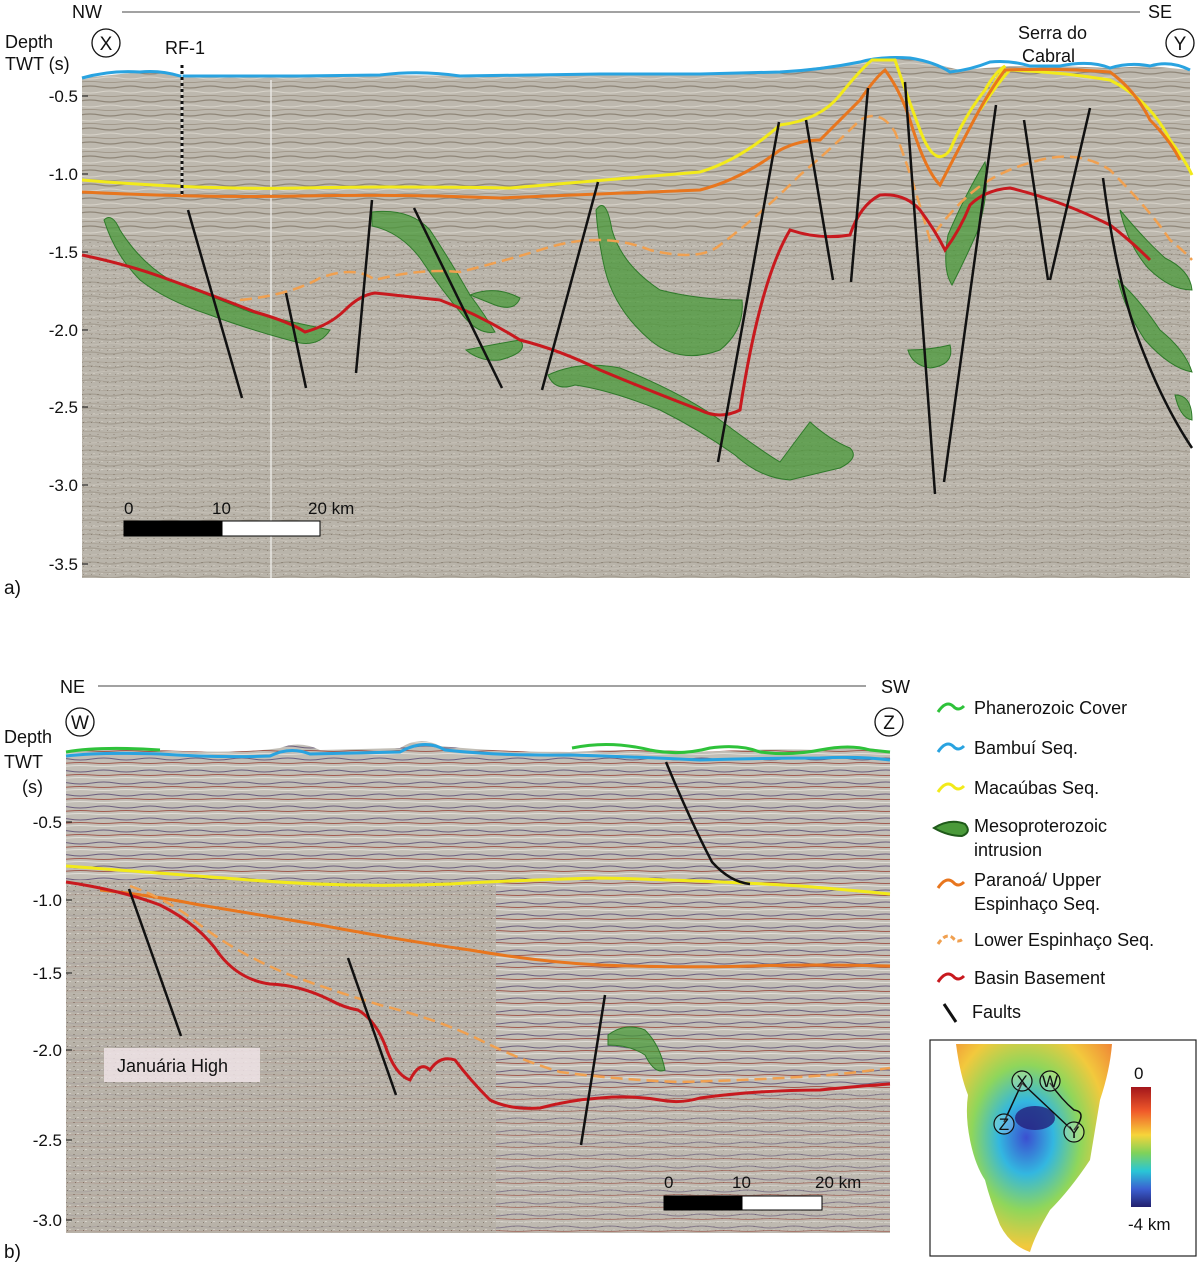 This screenshot has height=1269, width=1200. Describe the element at coordinates (700, 422) in the screenshot. I see `intrusion-a6` at that location.